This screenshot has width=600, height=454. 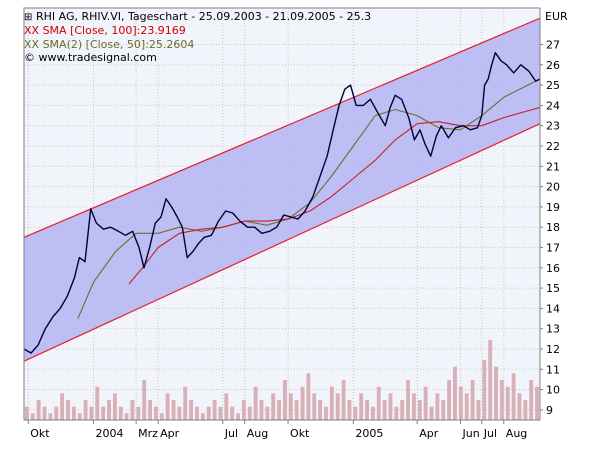 I want to click on sma50-marker: XX, so click(x=32, y=44).